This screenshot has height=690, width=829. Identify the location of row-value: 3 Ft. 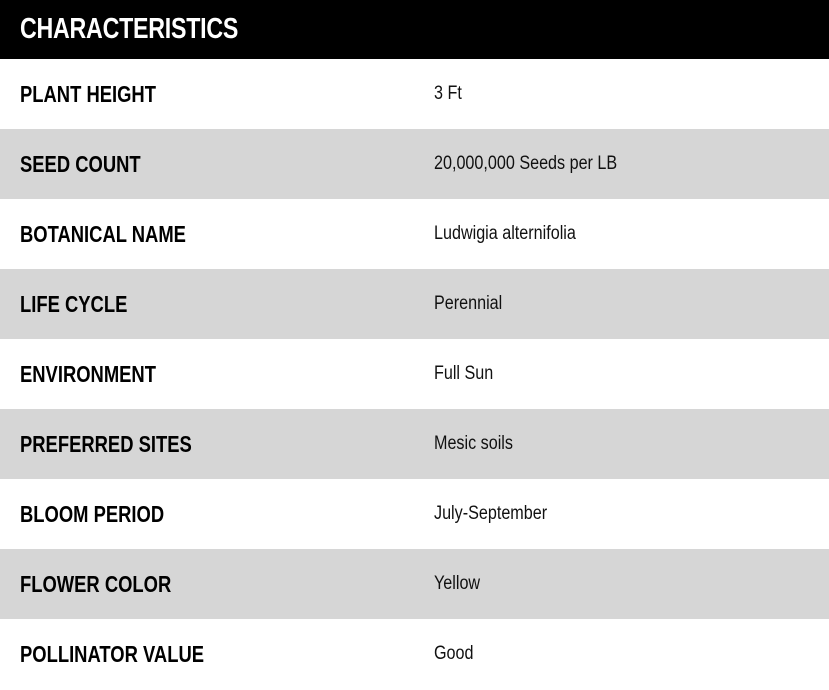
(448, 93).